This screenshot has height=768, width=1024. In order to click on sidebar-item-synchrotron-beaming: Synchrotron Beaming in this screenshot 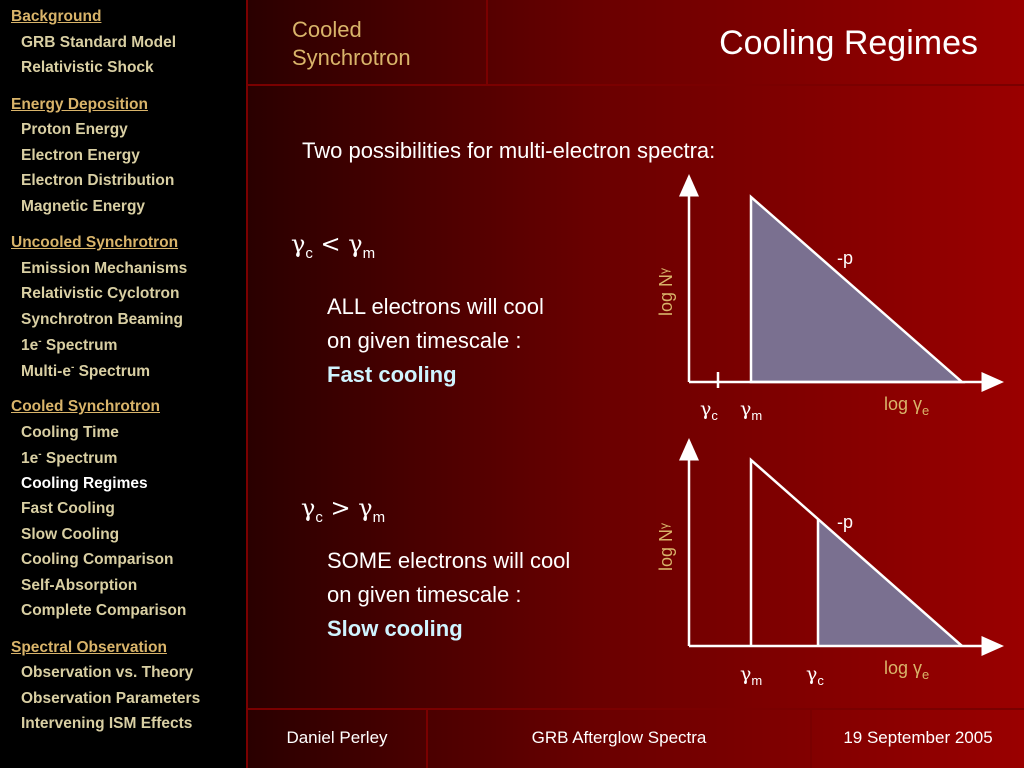, I will do `click(102, 319)`.